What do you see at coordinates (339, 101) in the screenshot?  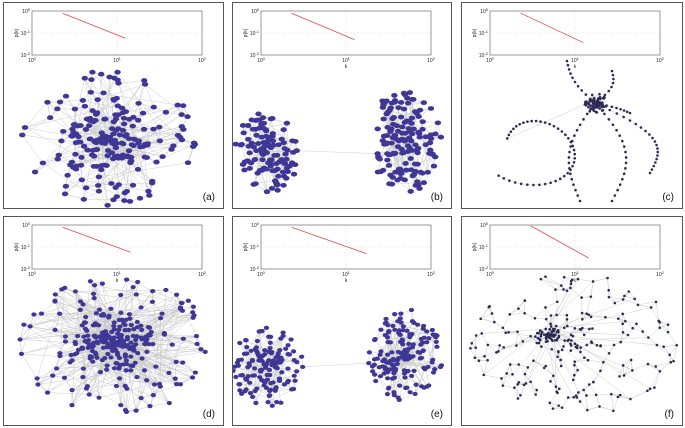 I see `network-figure-b: 10⁰ 10¹ 10² 10⁰ 10⁻¹ 10⁻² p(k) k` at bounding box center [339, 101].